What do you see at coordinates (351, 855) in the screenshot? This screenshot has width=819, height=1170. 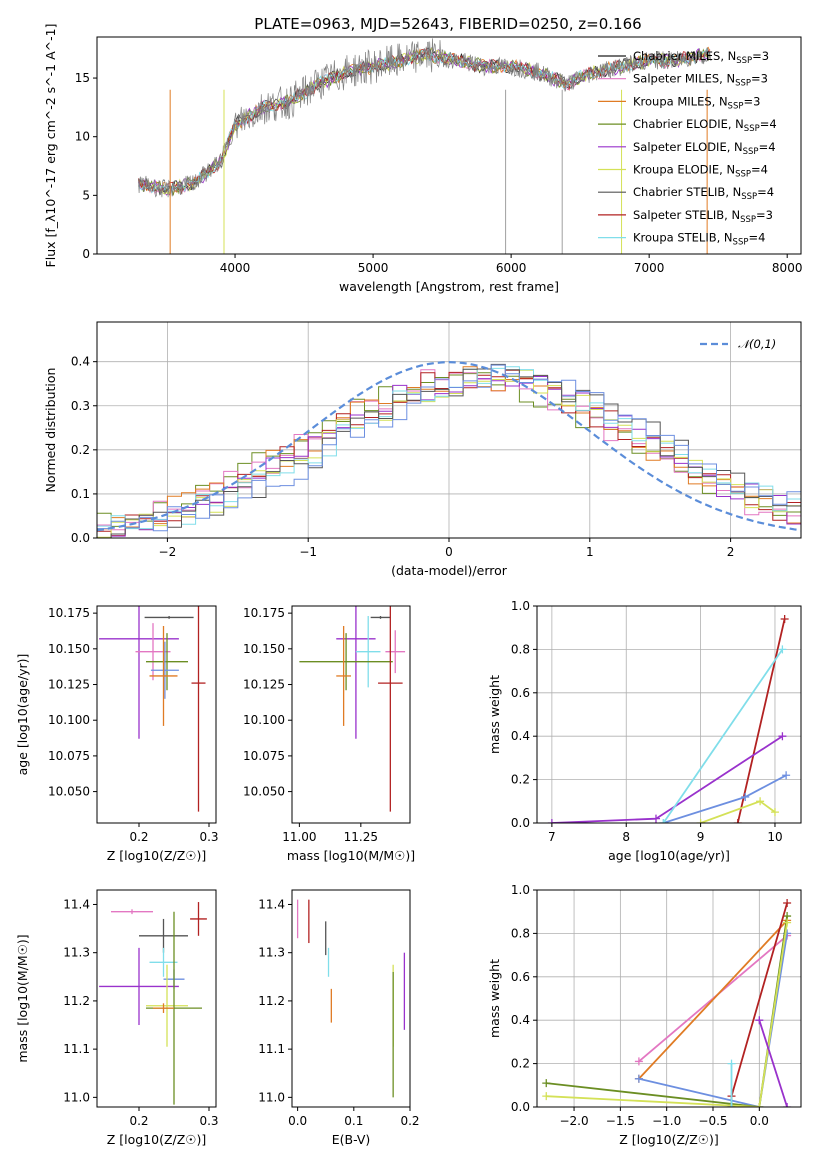 I see `x-axis-label: mass [log10(M/M☉)]` at bounding box center [351, 855].